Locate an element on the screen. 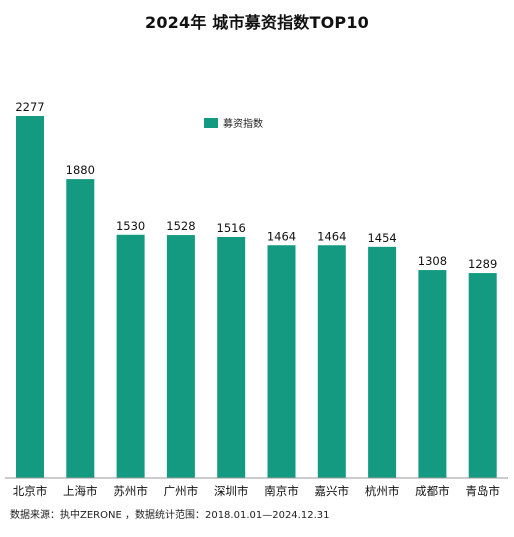 Image resolution: width=514 pixels, height=537 pixels. category-label-8: 杭州市 is located at coordinates (382, 491).